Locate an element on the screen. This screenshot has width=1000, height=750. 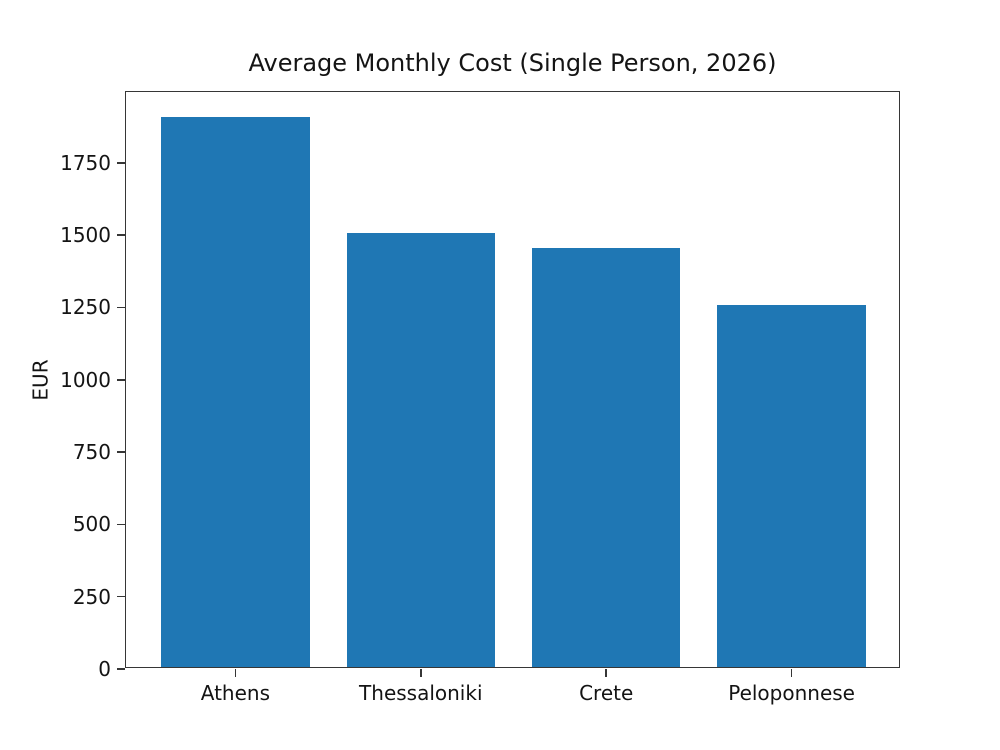
y-tick-label: 1750 is located at coordinates (85, 162).